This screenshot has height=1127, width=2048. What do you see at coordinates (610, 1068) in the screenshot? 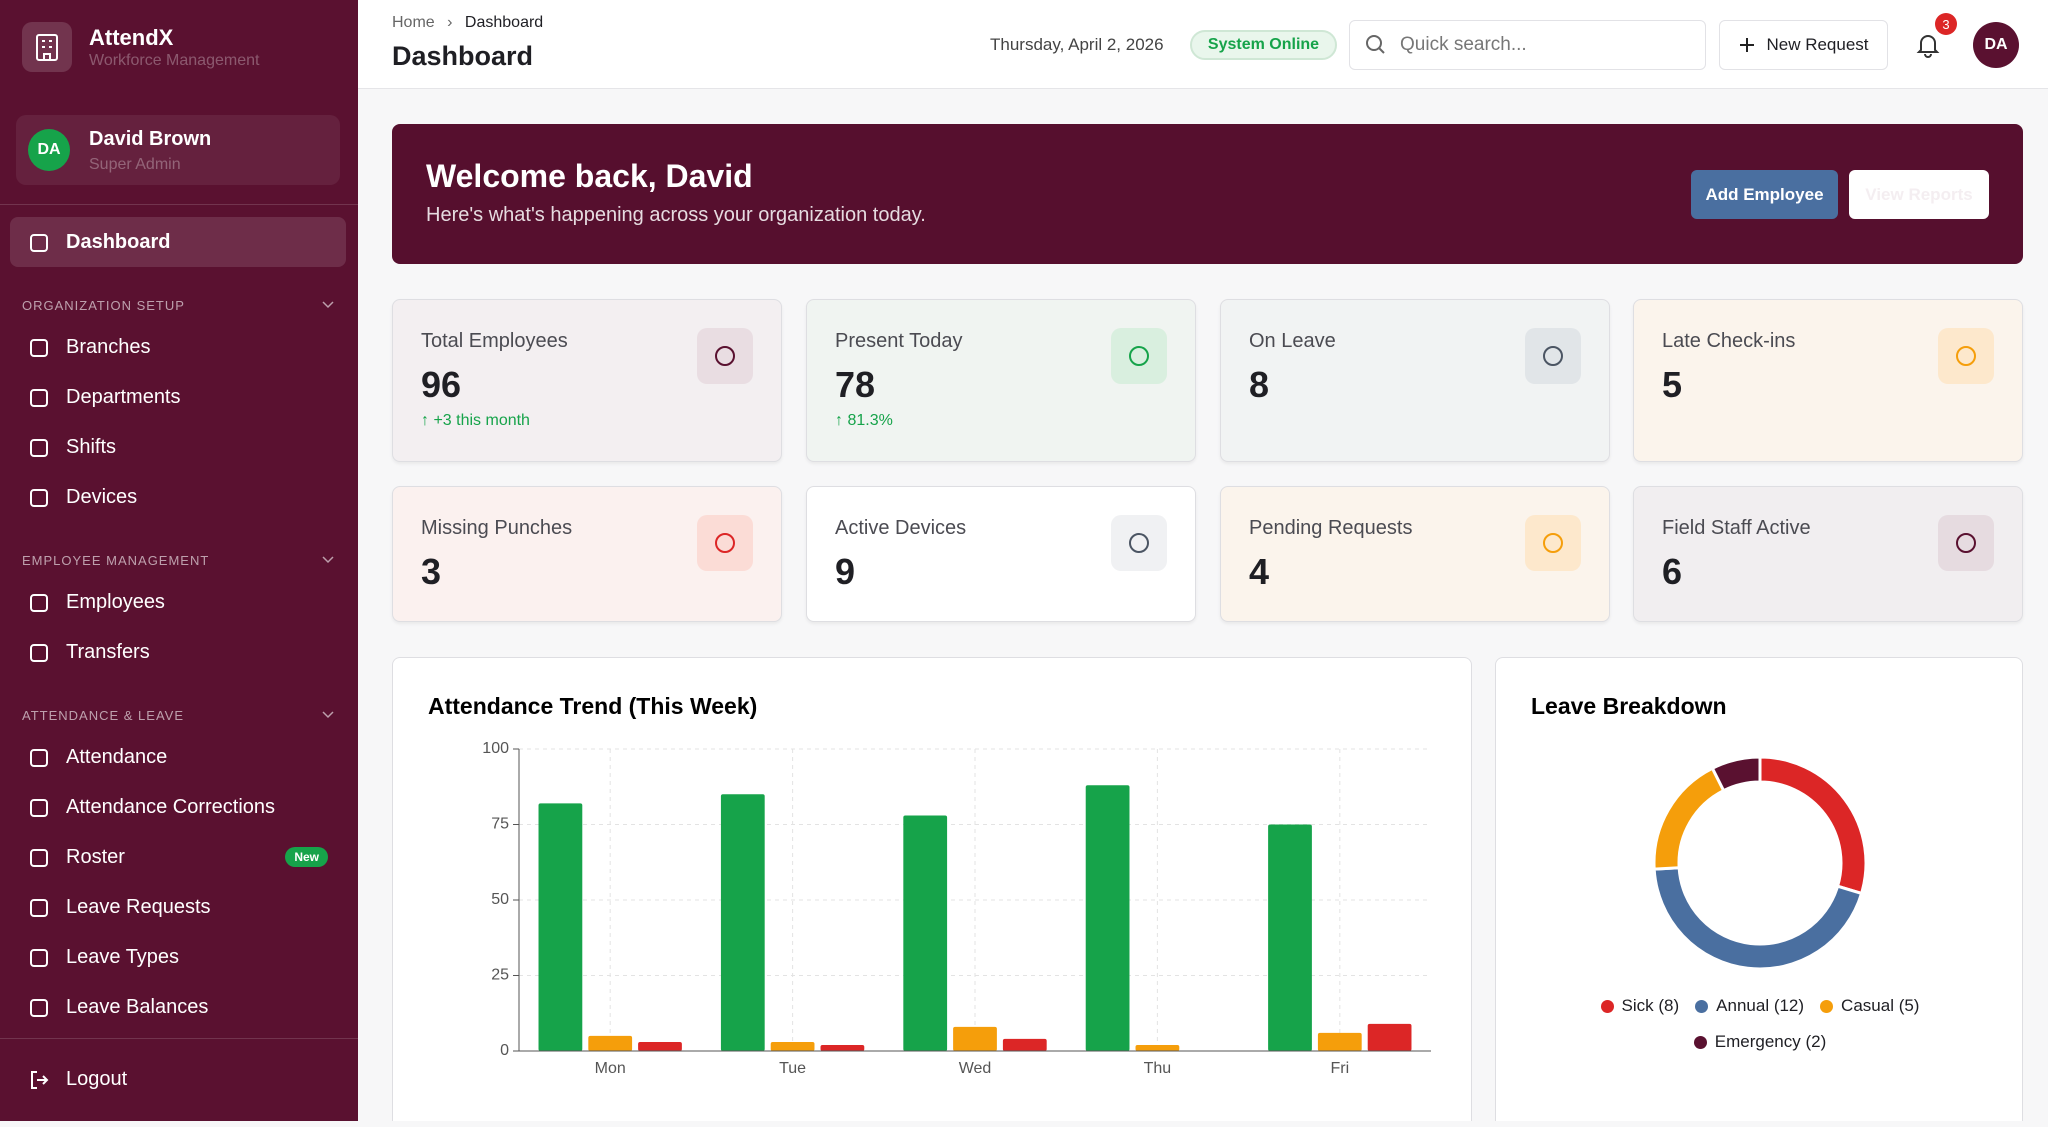
I see `x-tick-label: Mon` at bounding box center [610, 1068].